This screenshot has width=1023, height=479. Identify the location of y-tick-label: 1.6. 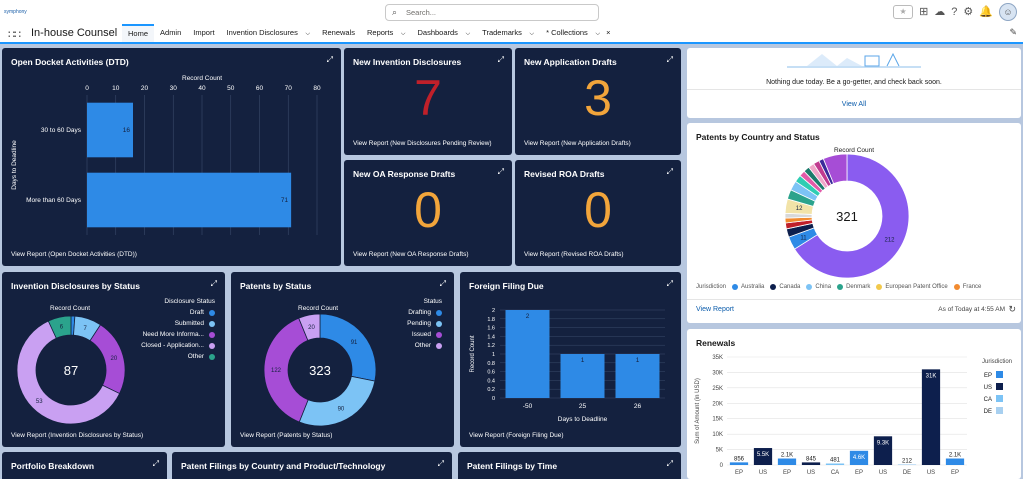
(491, 329).